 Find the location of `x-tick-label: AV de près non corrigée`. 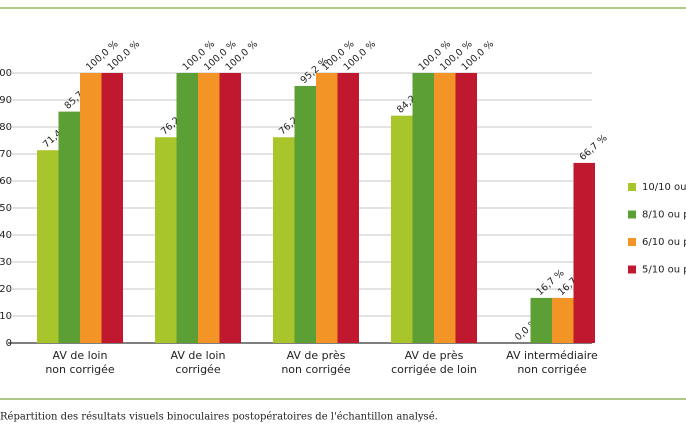

x-tick-label: AV de près non corrigée is located at coordinates (316, 362).